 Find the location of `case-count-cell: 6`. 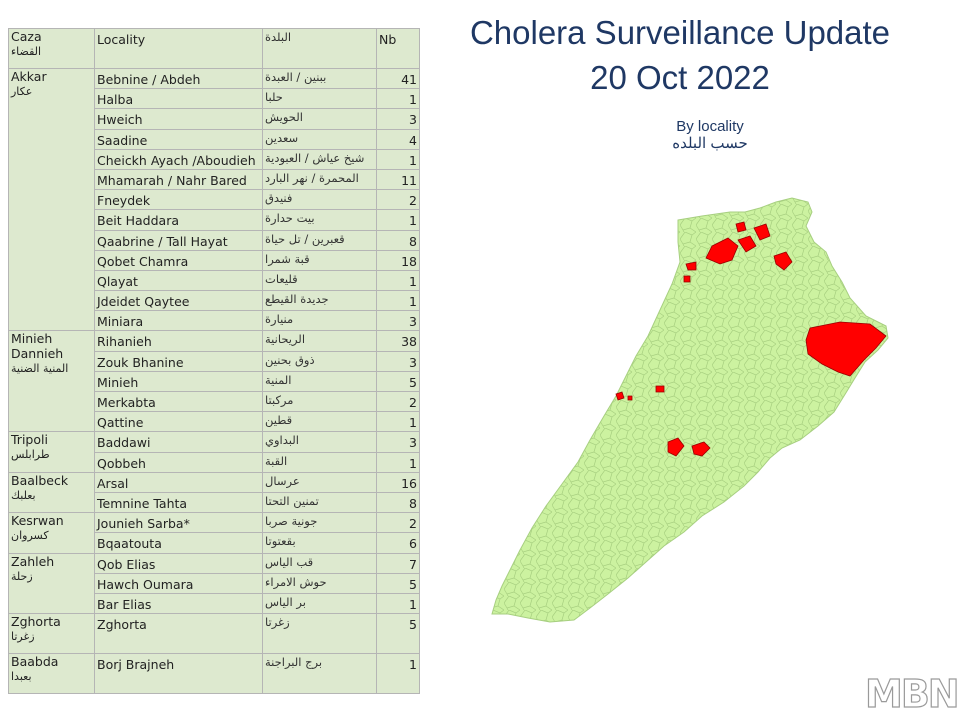

case-count-cell: 6 is located at coordinates (398, 543).